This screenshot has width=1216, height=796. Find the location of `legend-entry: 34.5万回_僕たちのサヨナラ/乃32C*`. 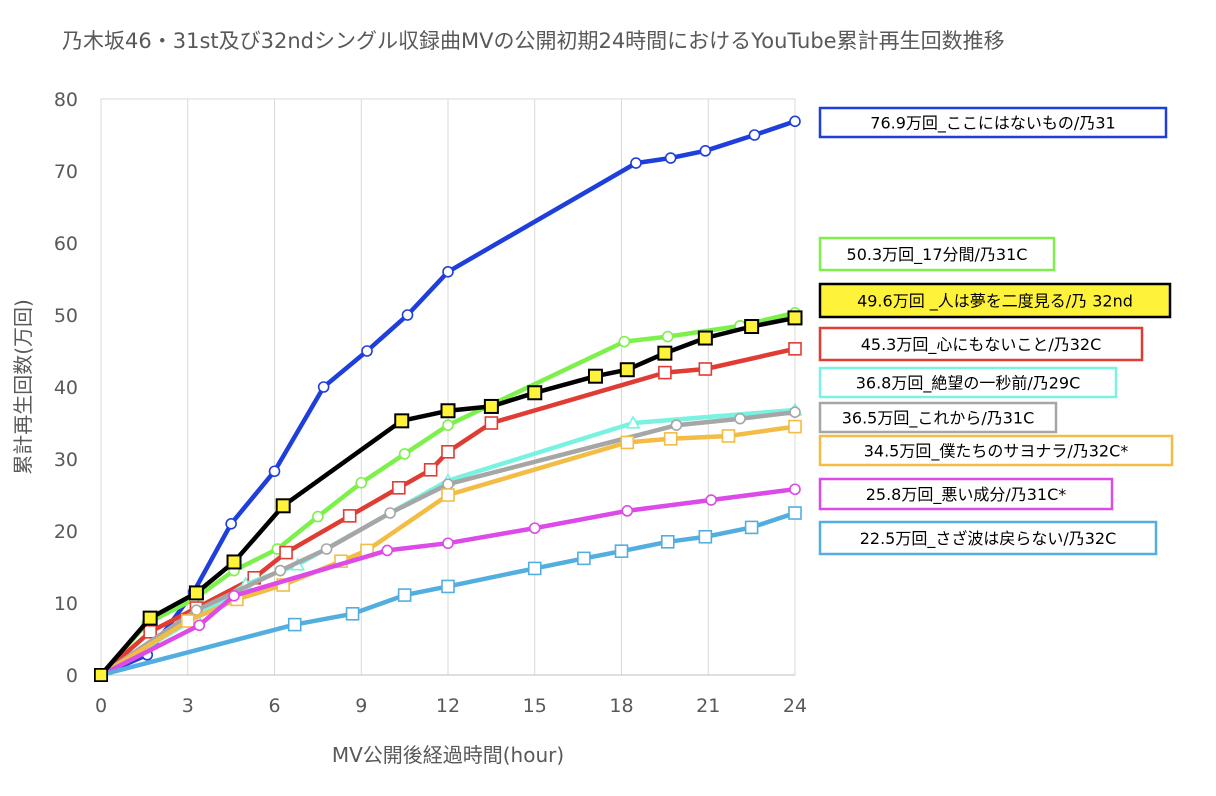

legend-entry: 34.5万回_僕たちのサヨナラ/乃32C* is located at coordinates (996, 450).